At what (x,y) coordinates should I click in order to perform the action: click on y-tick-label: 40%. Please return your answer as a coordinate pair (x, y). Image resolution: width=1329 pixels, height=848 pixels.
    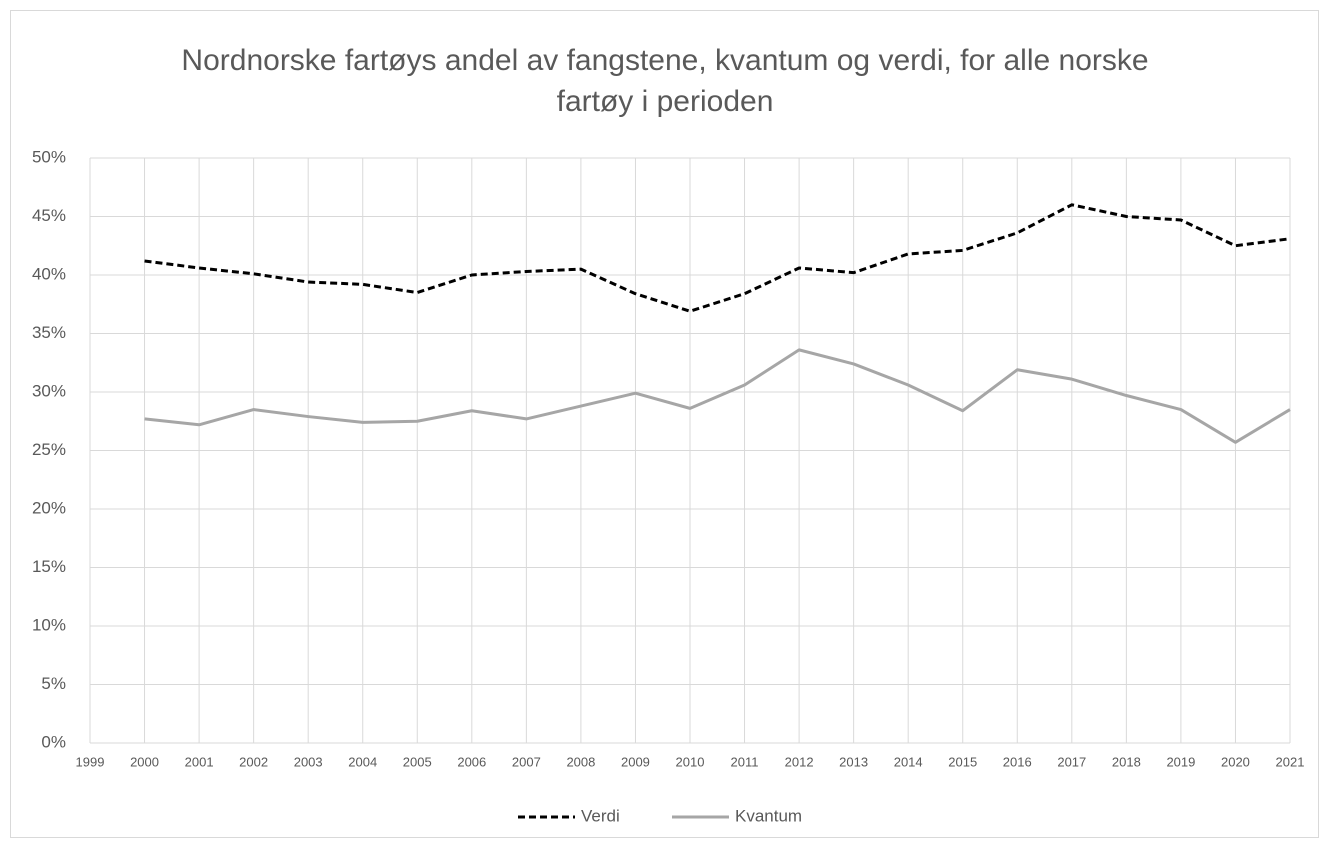
    Looking at the image, I should click on (49, 273).